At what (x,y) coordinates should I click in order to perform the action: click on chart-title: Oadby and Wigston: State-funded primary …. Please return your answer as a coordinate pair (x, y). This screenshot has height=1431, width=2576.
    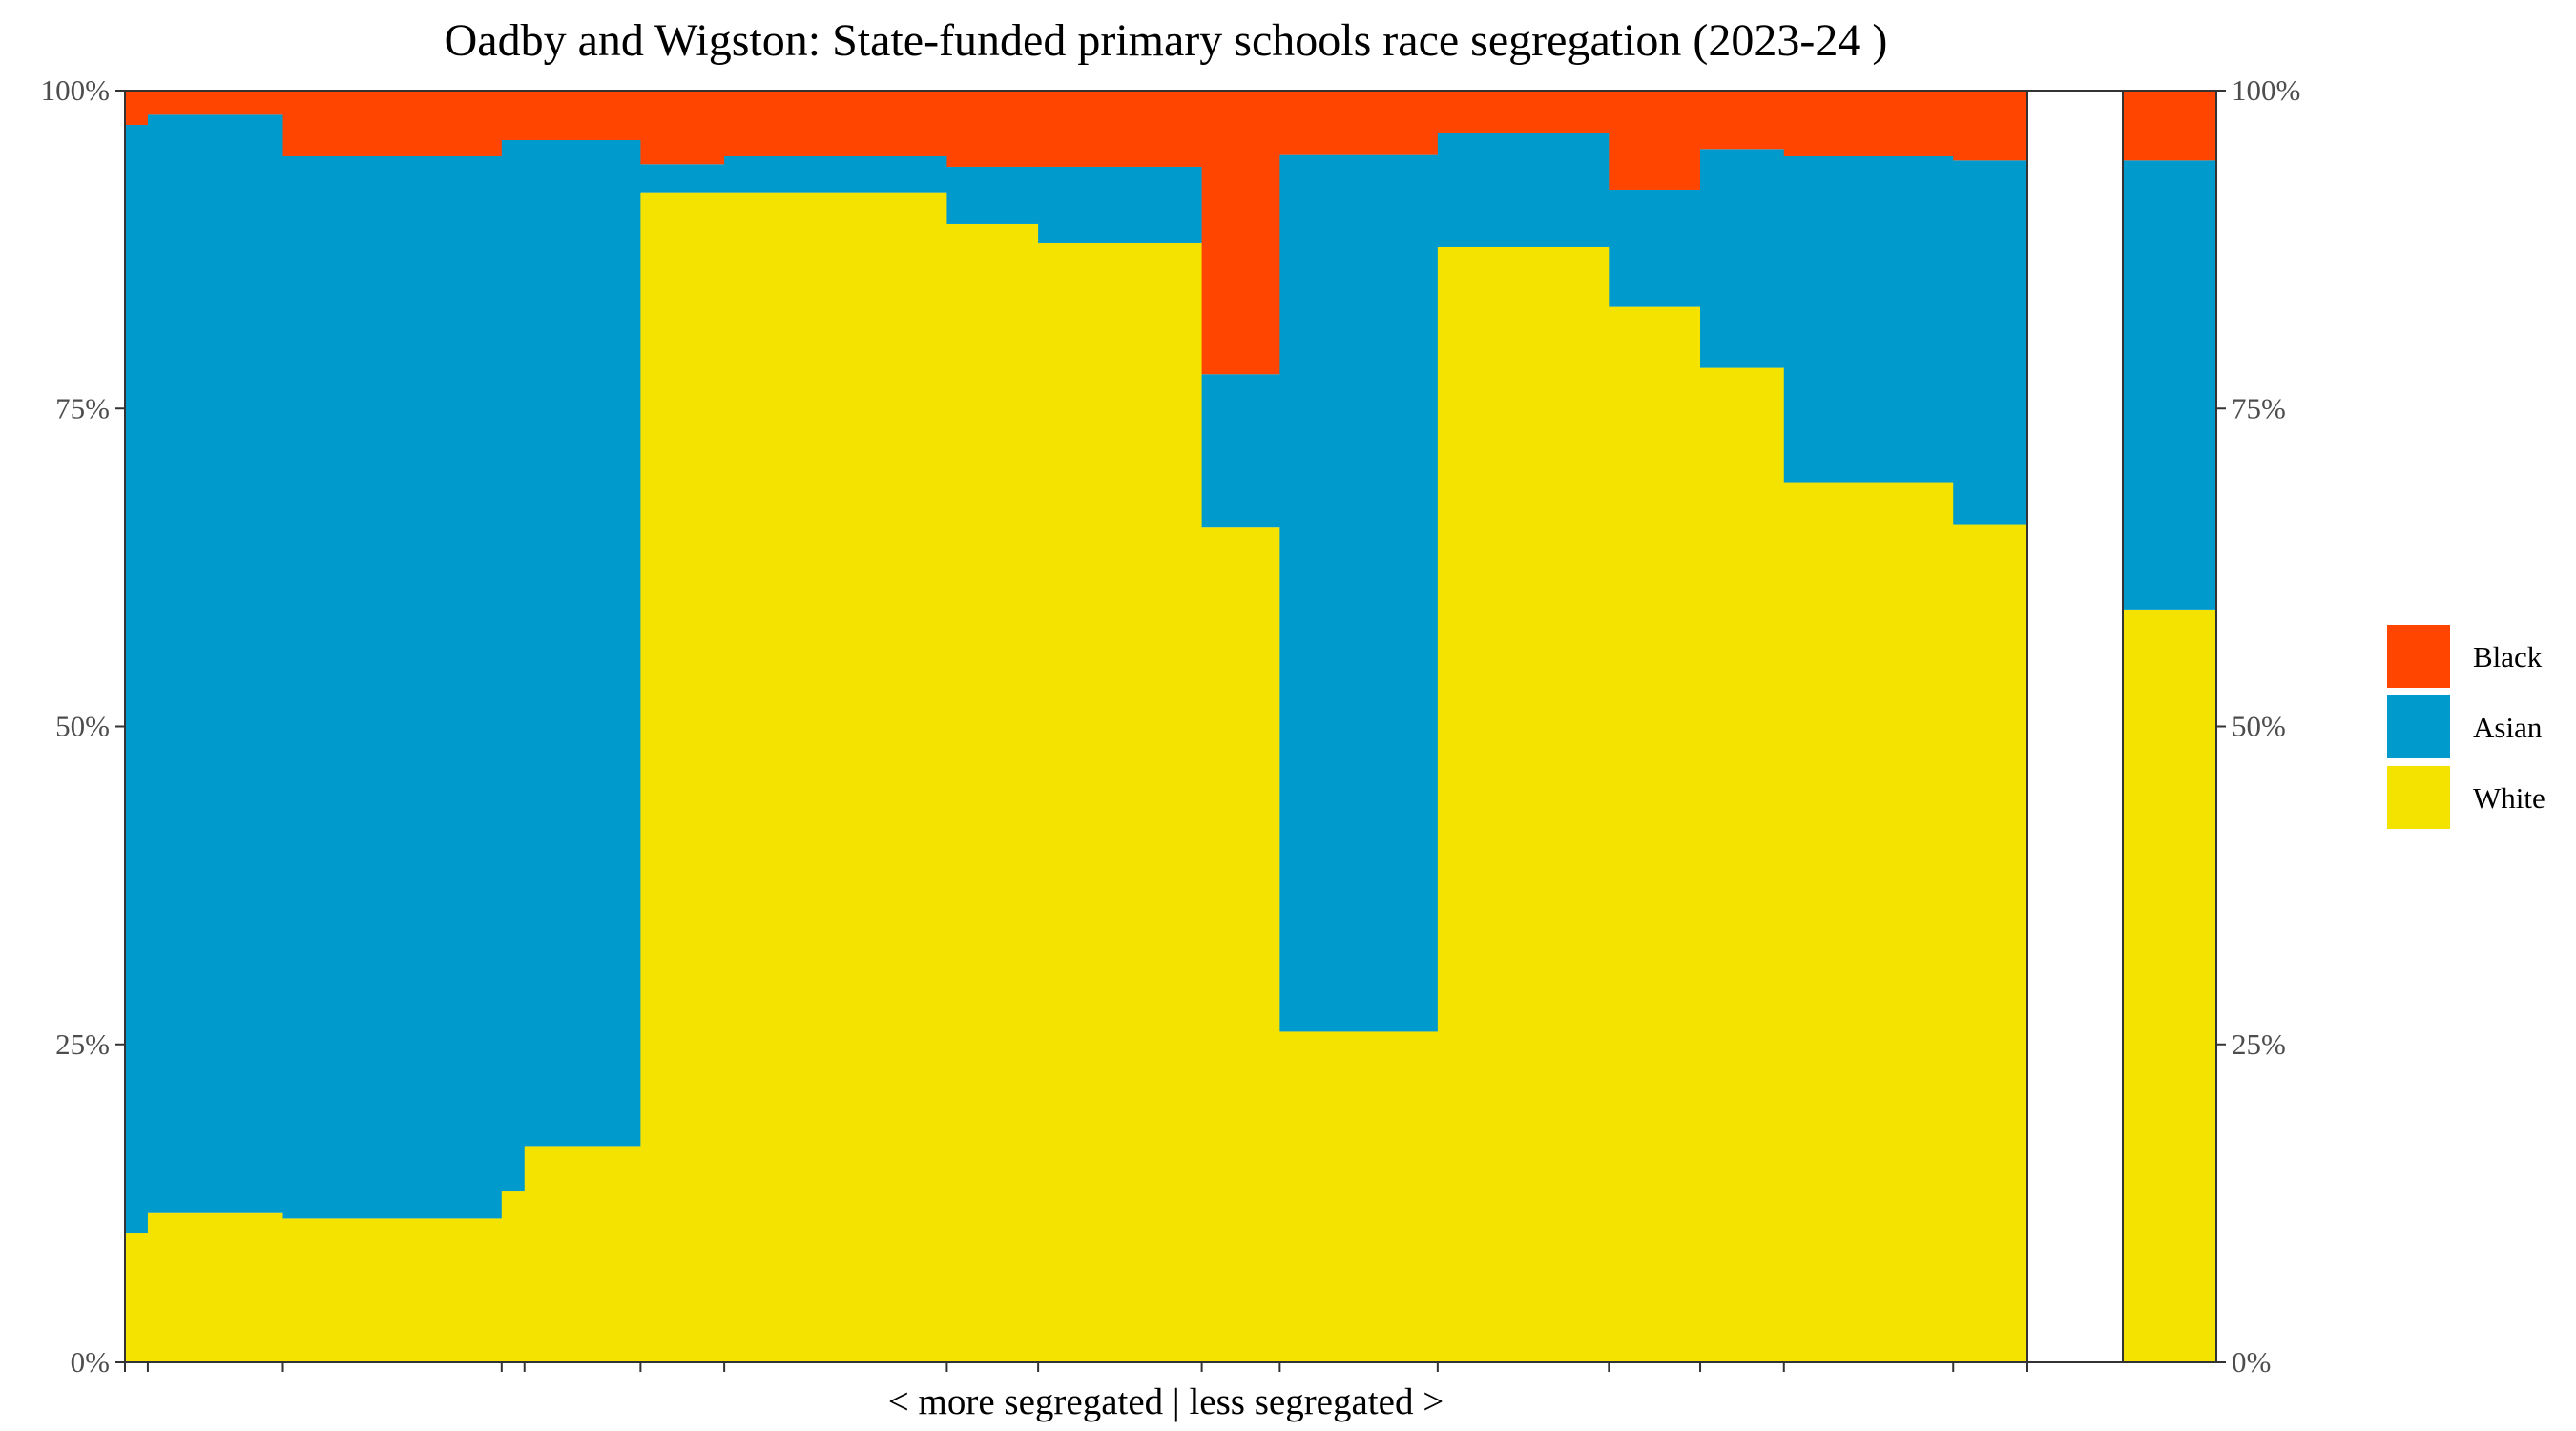
    Looking at the image, I should click on (1166, 40).